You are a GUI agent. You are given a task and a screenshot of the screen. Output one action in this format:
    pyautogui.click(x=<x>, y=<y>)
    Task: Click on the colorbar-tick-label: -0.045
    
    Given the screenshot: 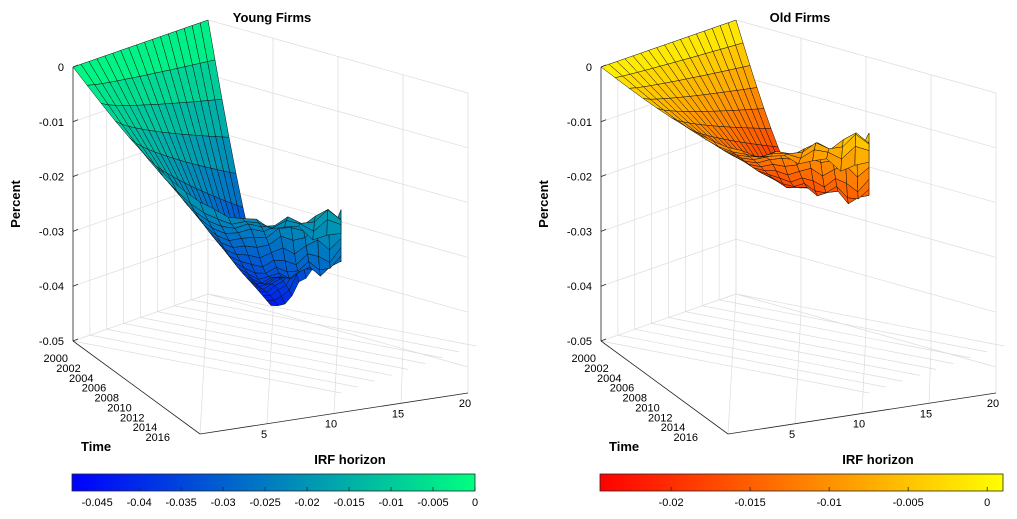 What is the action you would take?
    pyautogui.click(x=97, y=503)
    